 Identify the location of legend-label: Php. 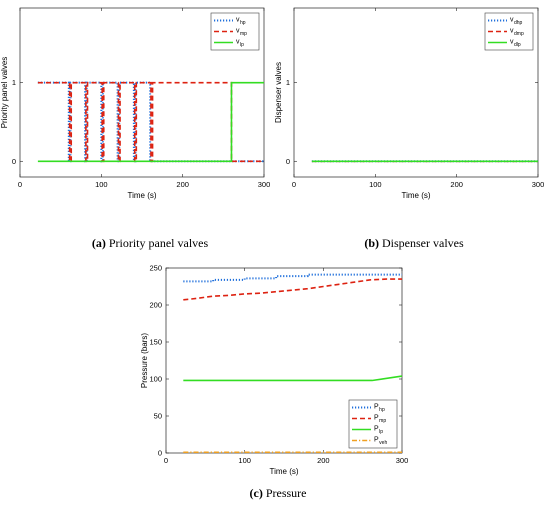
(379, 409).